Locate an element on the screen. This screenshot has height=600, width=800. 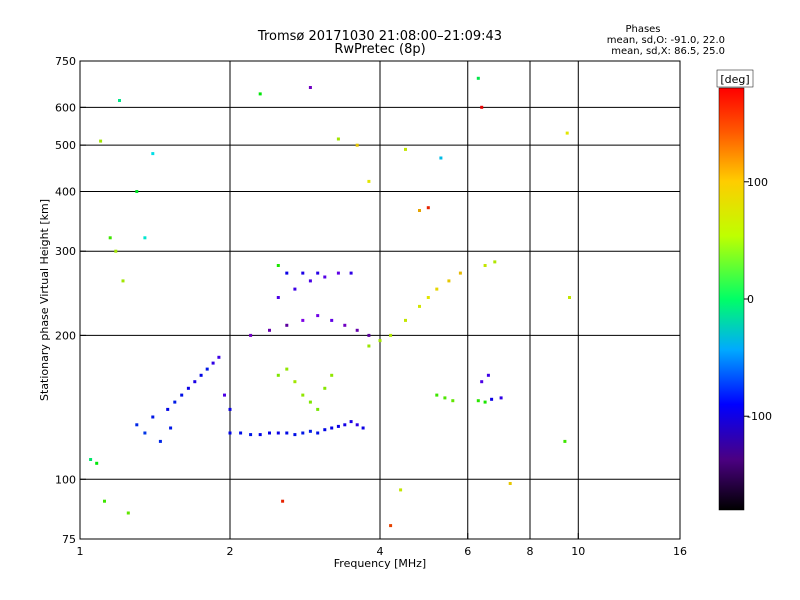
x-tick-label: 10 is located at coordinates (578, 551).